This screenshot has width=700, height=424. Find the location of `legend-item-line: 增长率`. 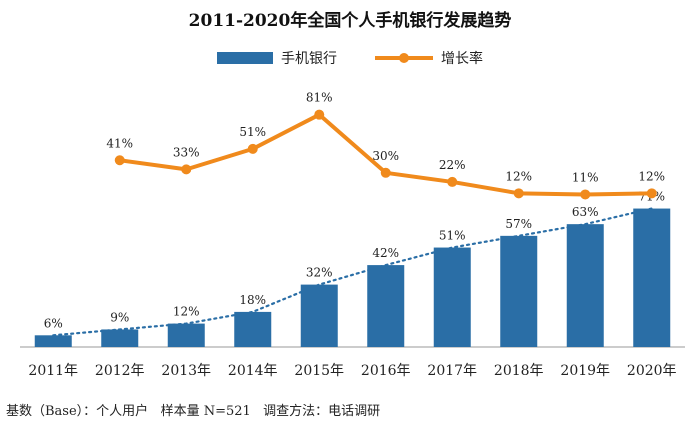

legend-item-line: 增长率 is located at coordinates (429, 58).